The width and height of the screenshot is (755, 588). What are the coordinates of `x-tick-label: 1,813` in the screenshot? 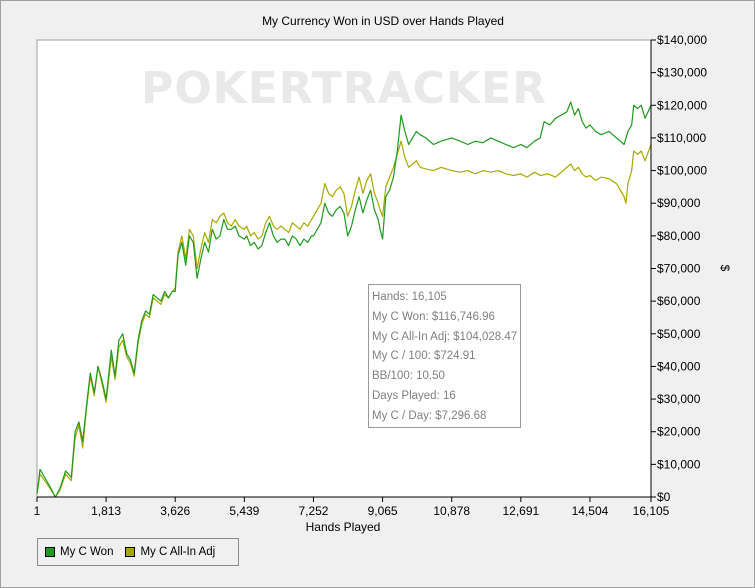 It's located at (106, 511).